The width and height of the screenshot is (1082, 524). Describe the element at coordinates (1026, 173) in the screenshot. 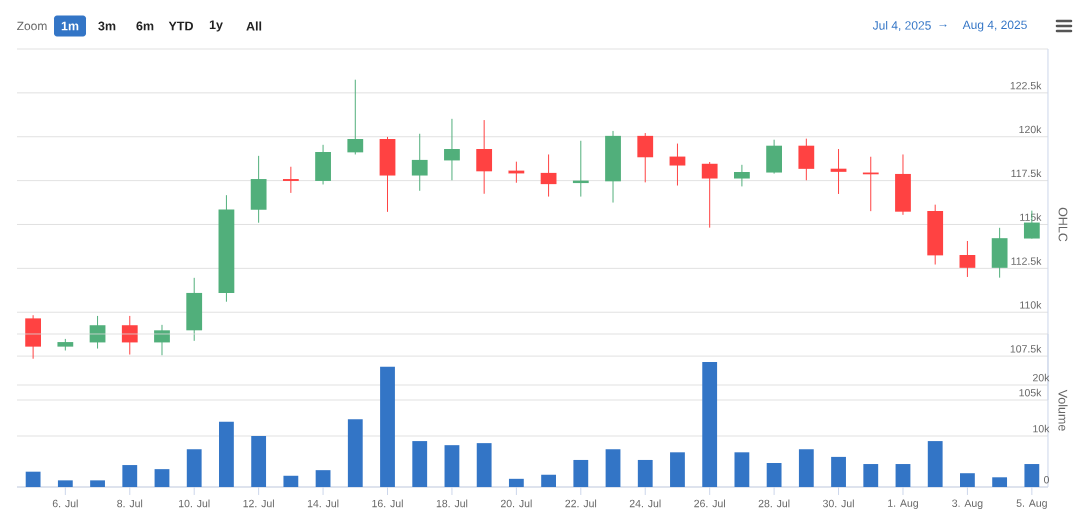

I see `y-tick-label: 117.5k` at that location.